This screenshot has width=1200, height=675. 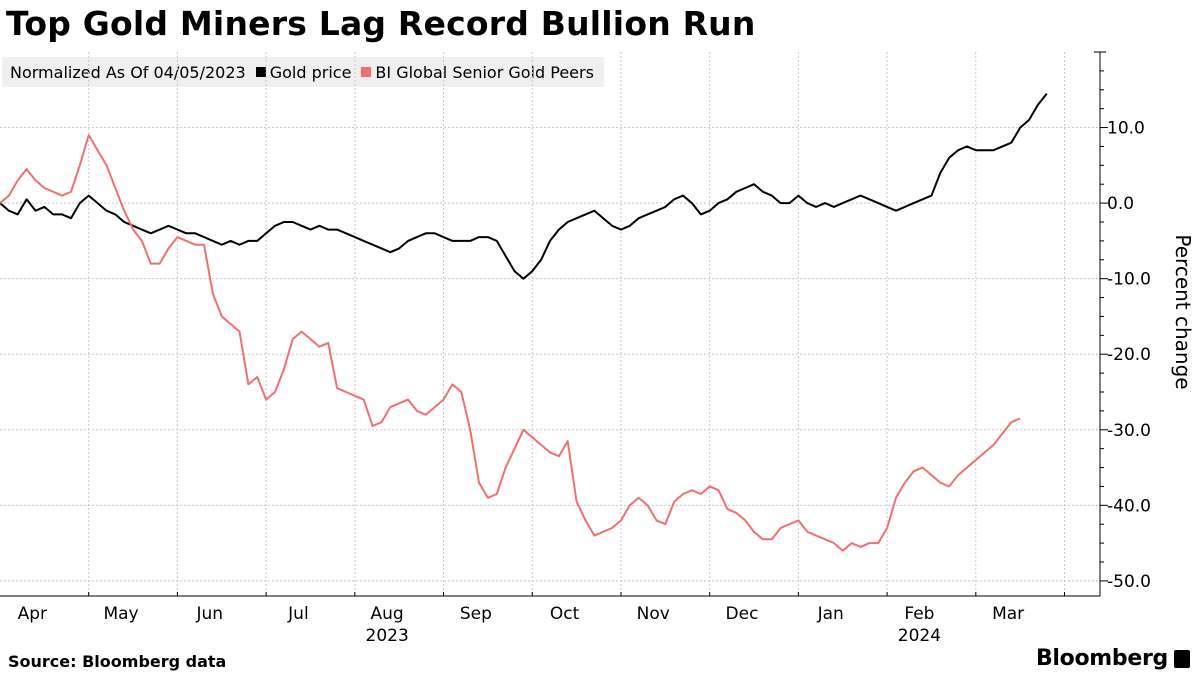 I want to click on brand-logo: Bloomberg, so click(x=1113, y=658).